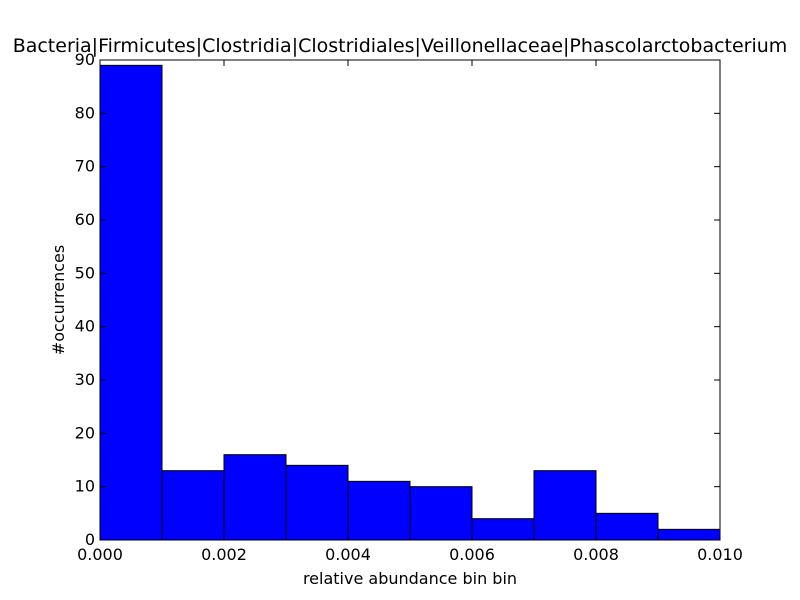 This screenshot has width=800, height=600. I want to click on x-tick-label-3: 0.006, so click(472, 554).